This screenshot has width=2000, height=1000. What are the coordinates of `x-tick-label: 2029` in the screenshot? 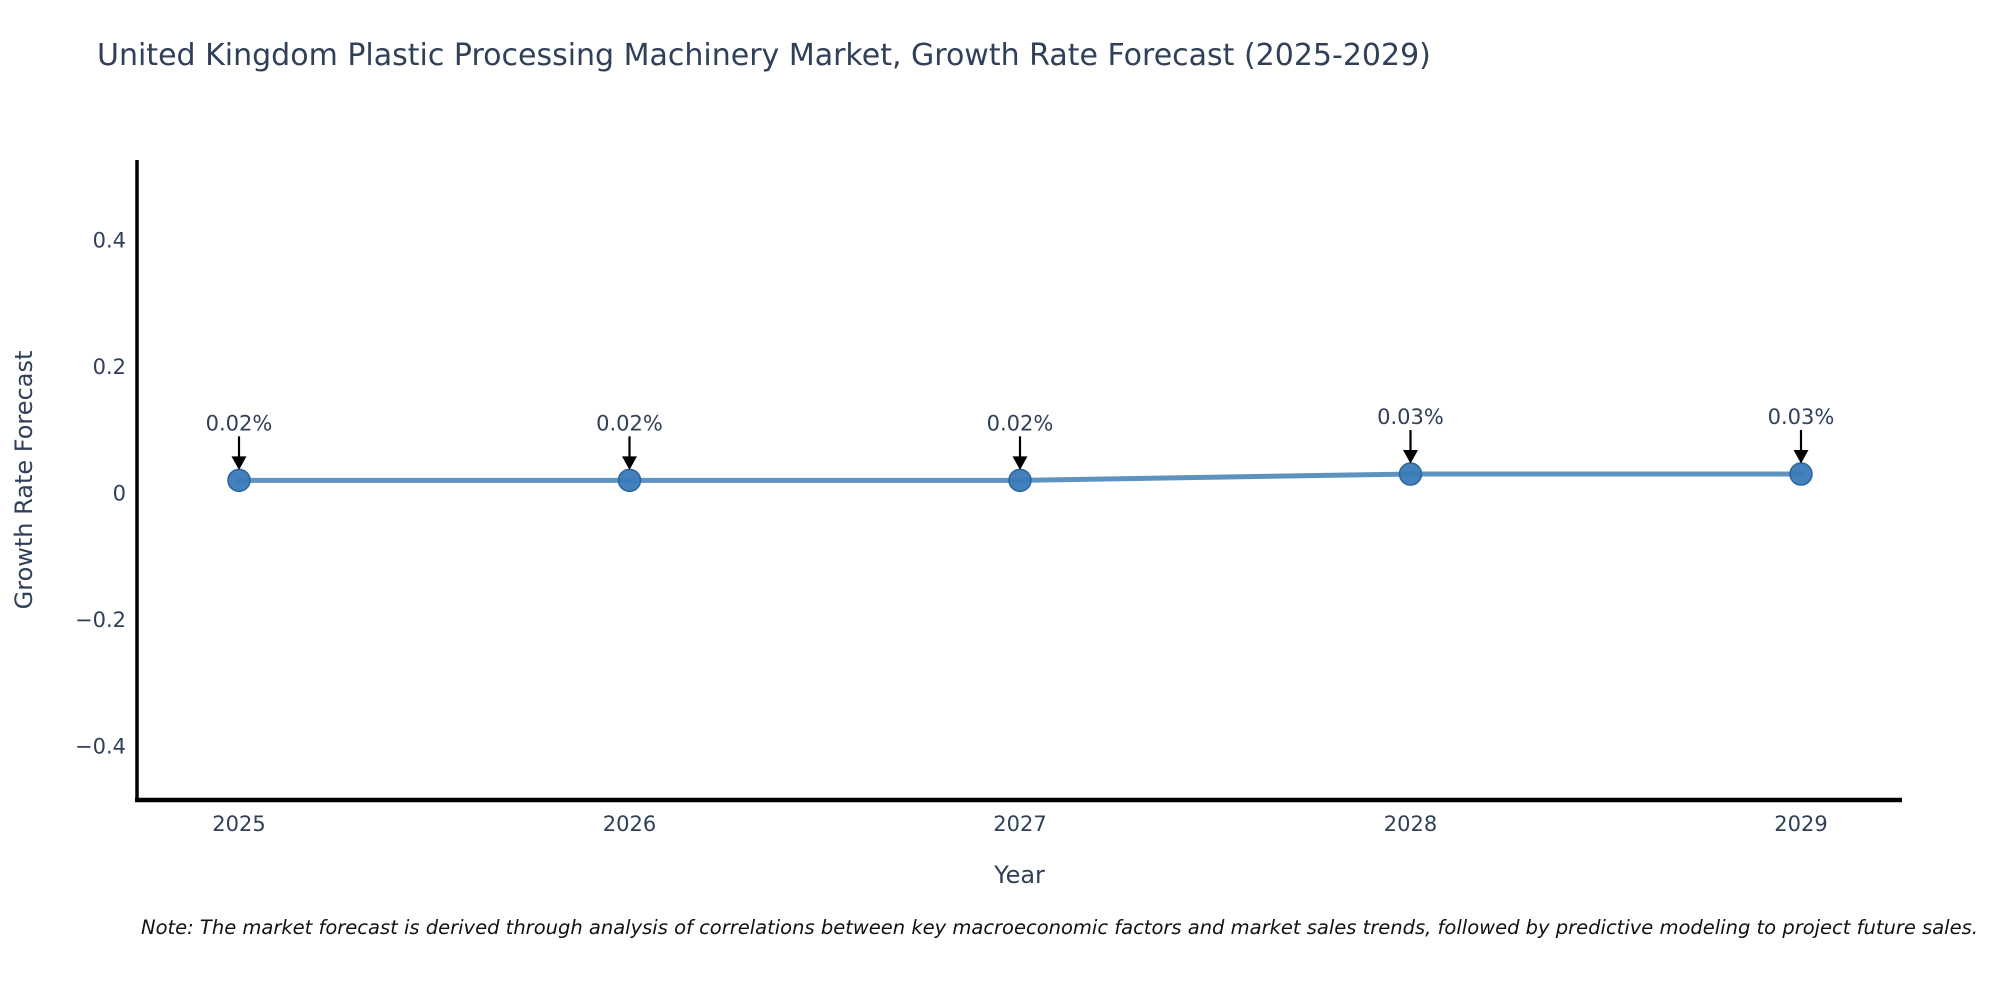 It's located at (1800, 824).